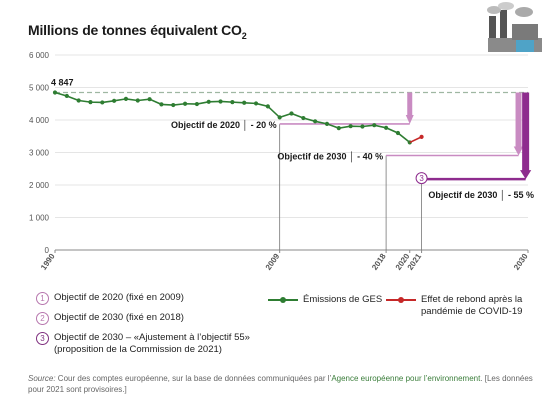  What do you see at coordinates (119, 317) in the screenshot?
I see `legend-text: Objectif de 2030 (fixé en 2018)` at bounding box center [119, 317].